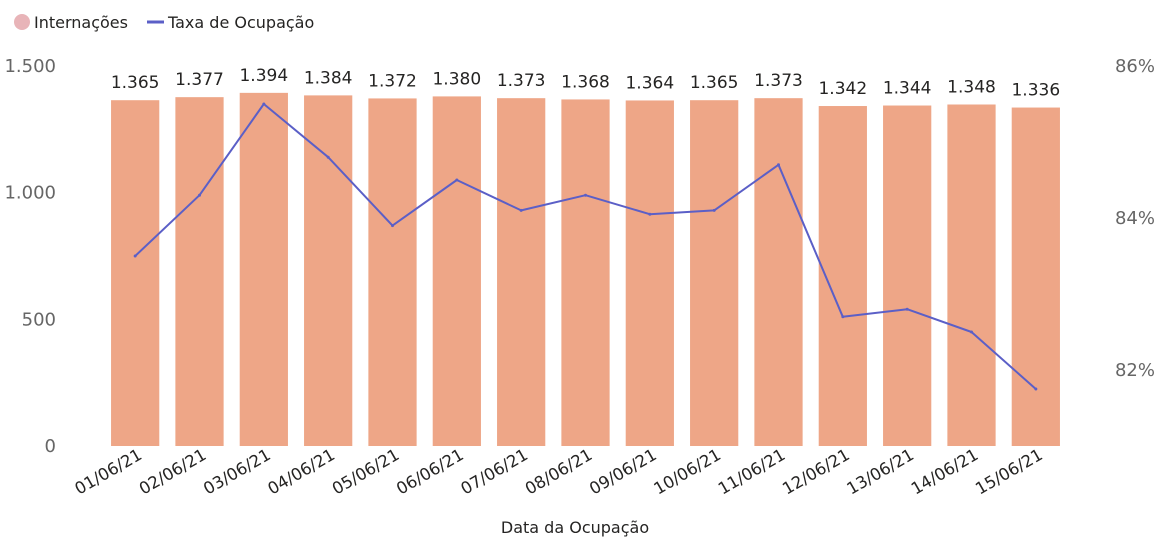 Image resolution: width=1158 pixels, height=541 pixels. Describe the element at coordinates (430, 472) in the screenshot. I see `x-tick-label: 06/06/21` at that location.